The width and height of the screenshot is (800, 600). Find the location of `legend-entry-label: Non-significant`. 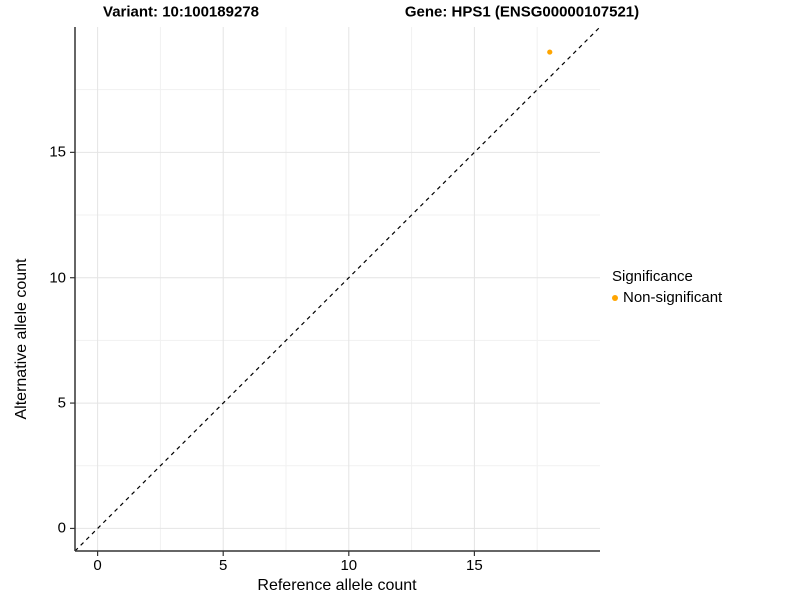

legend-entry-label: Non-significant is located at coordinates (673, 297).